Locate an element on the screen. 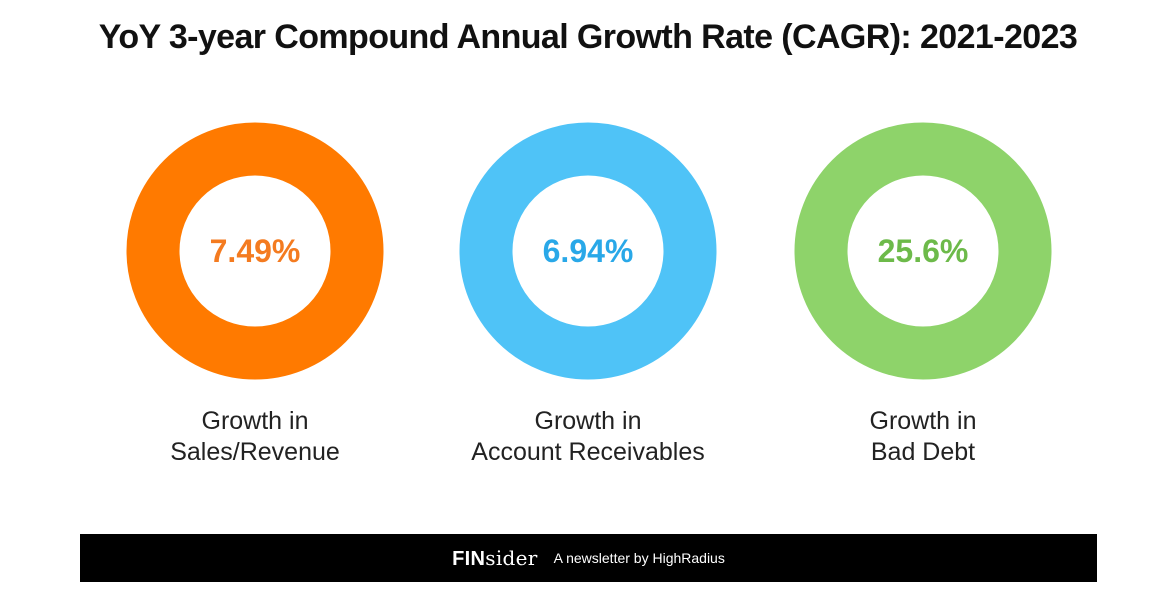 Image resolution: width=1176 pixels, height=598 pixels. caption-bad-debt: Growth in Bad Debt is located at coordinates (923, 437).